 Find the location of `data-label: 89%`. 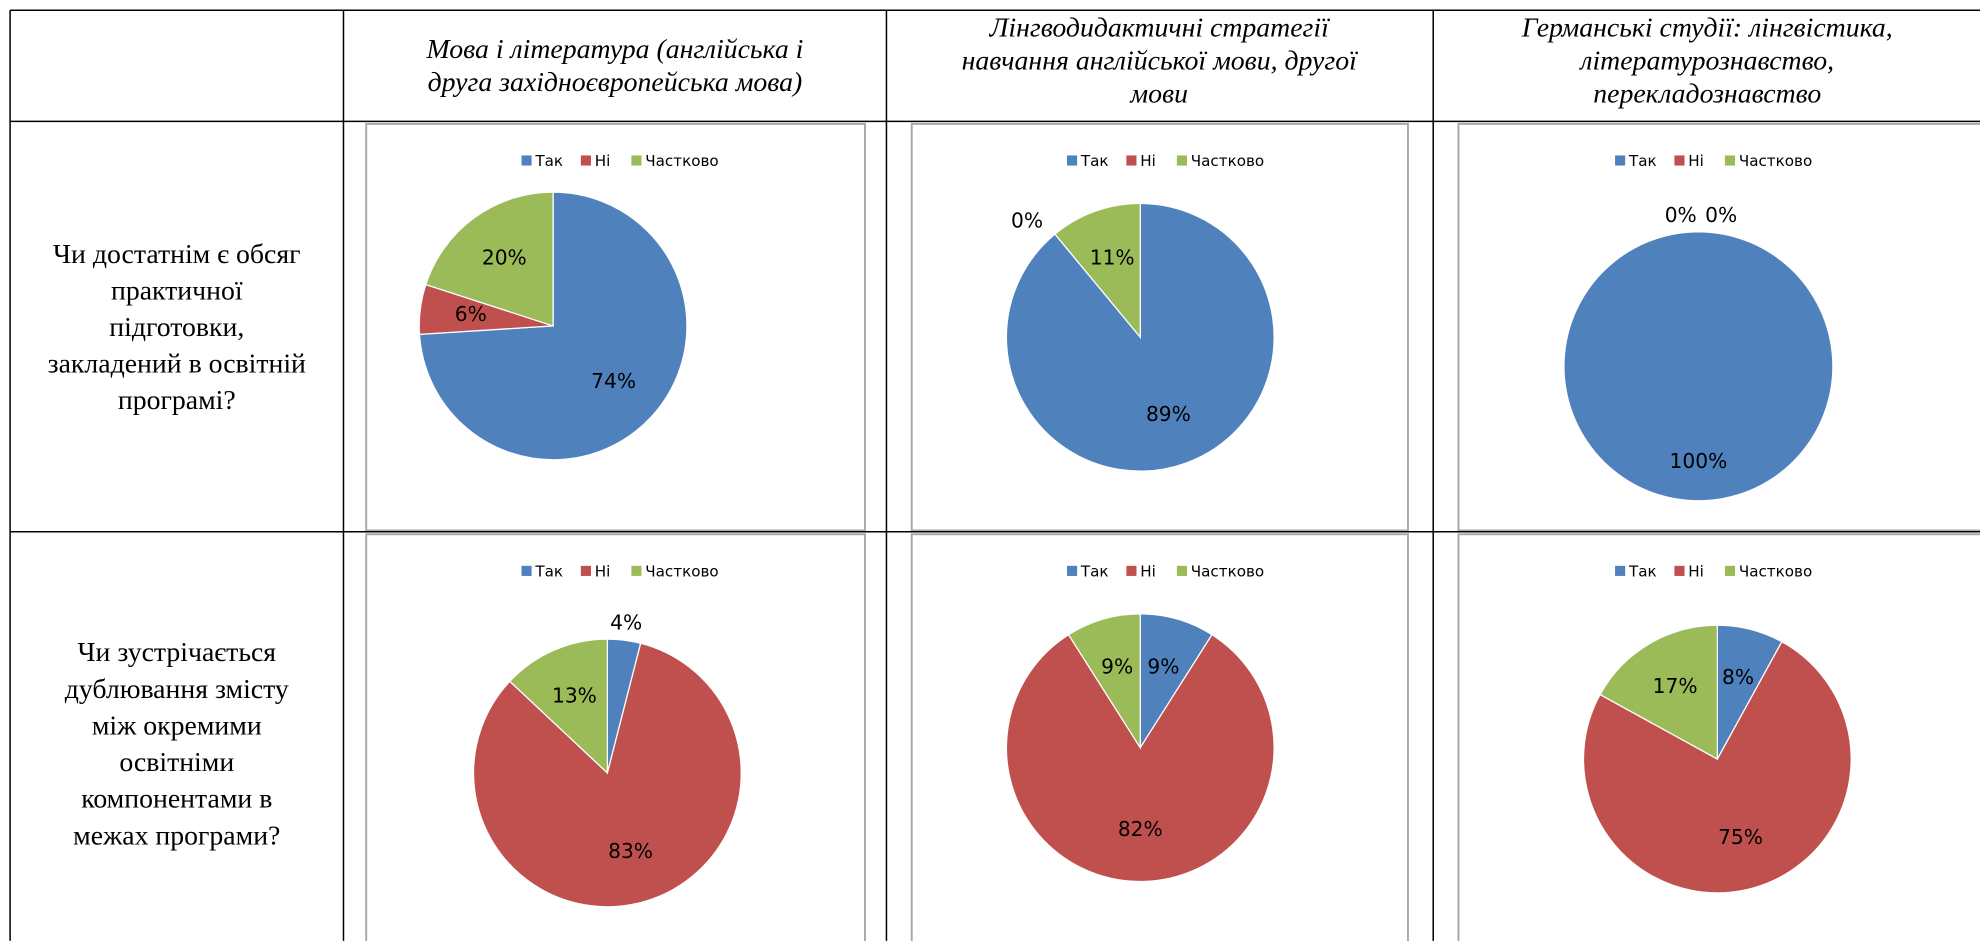

data-label: 89% is located at coordinates (1168, 414).